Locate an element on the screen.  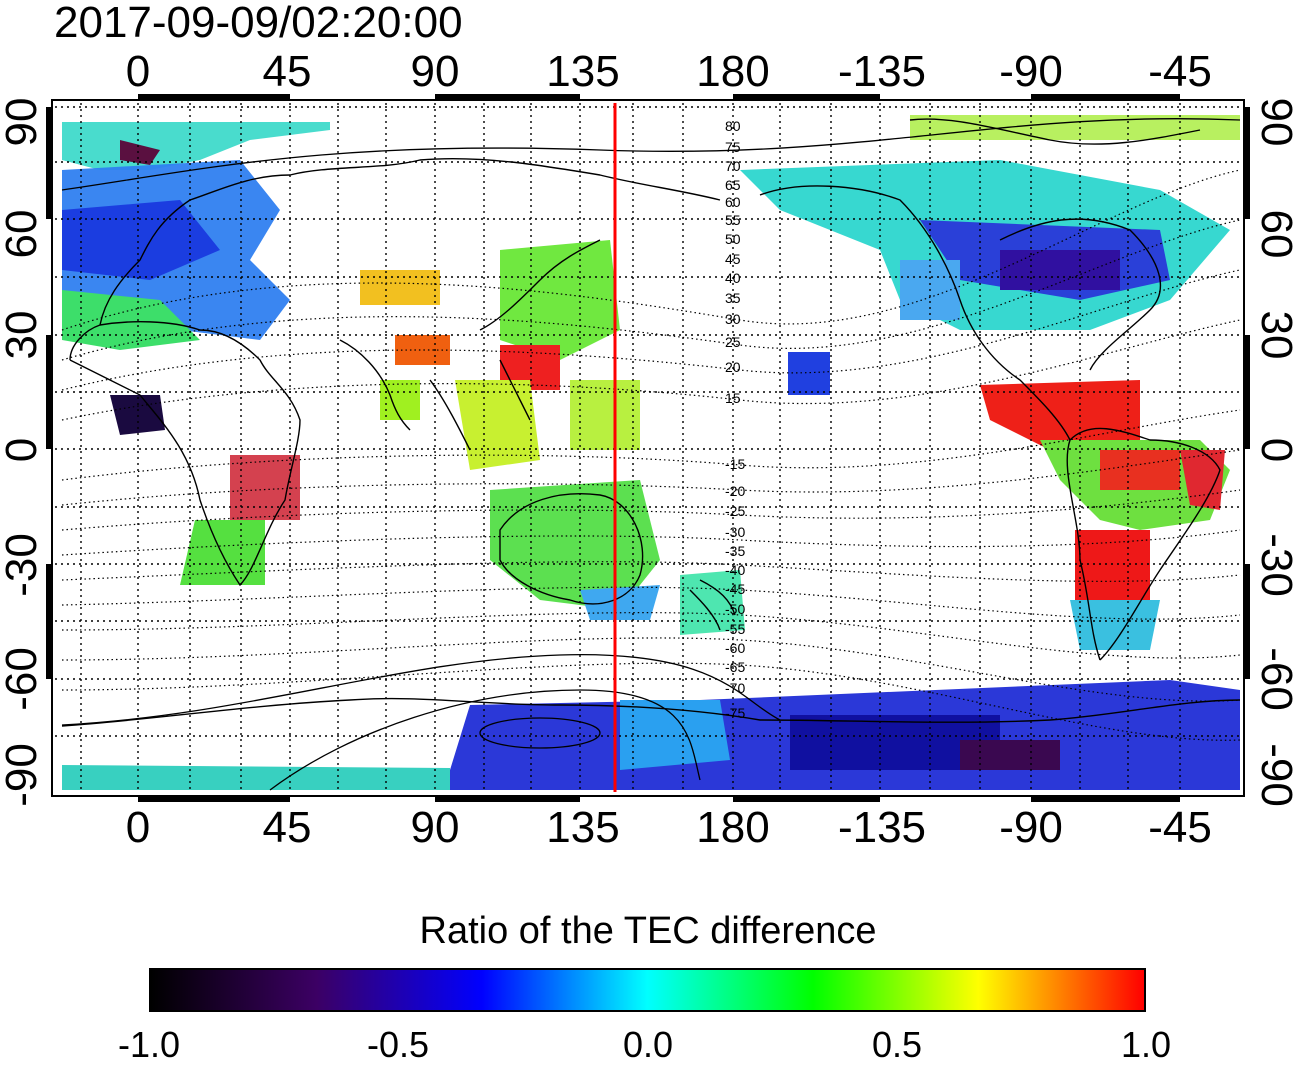
mlat-label: 75 is located at coordinates (733, 147).